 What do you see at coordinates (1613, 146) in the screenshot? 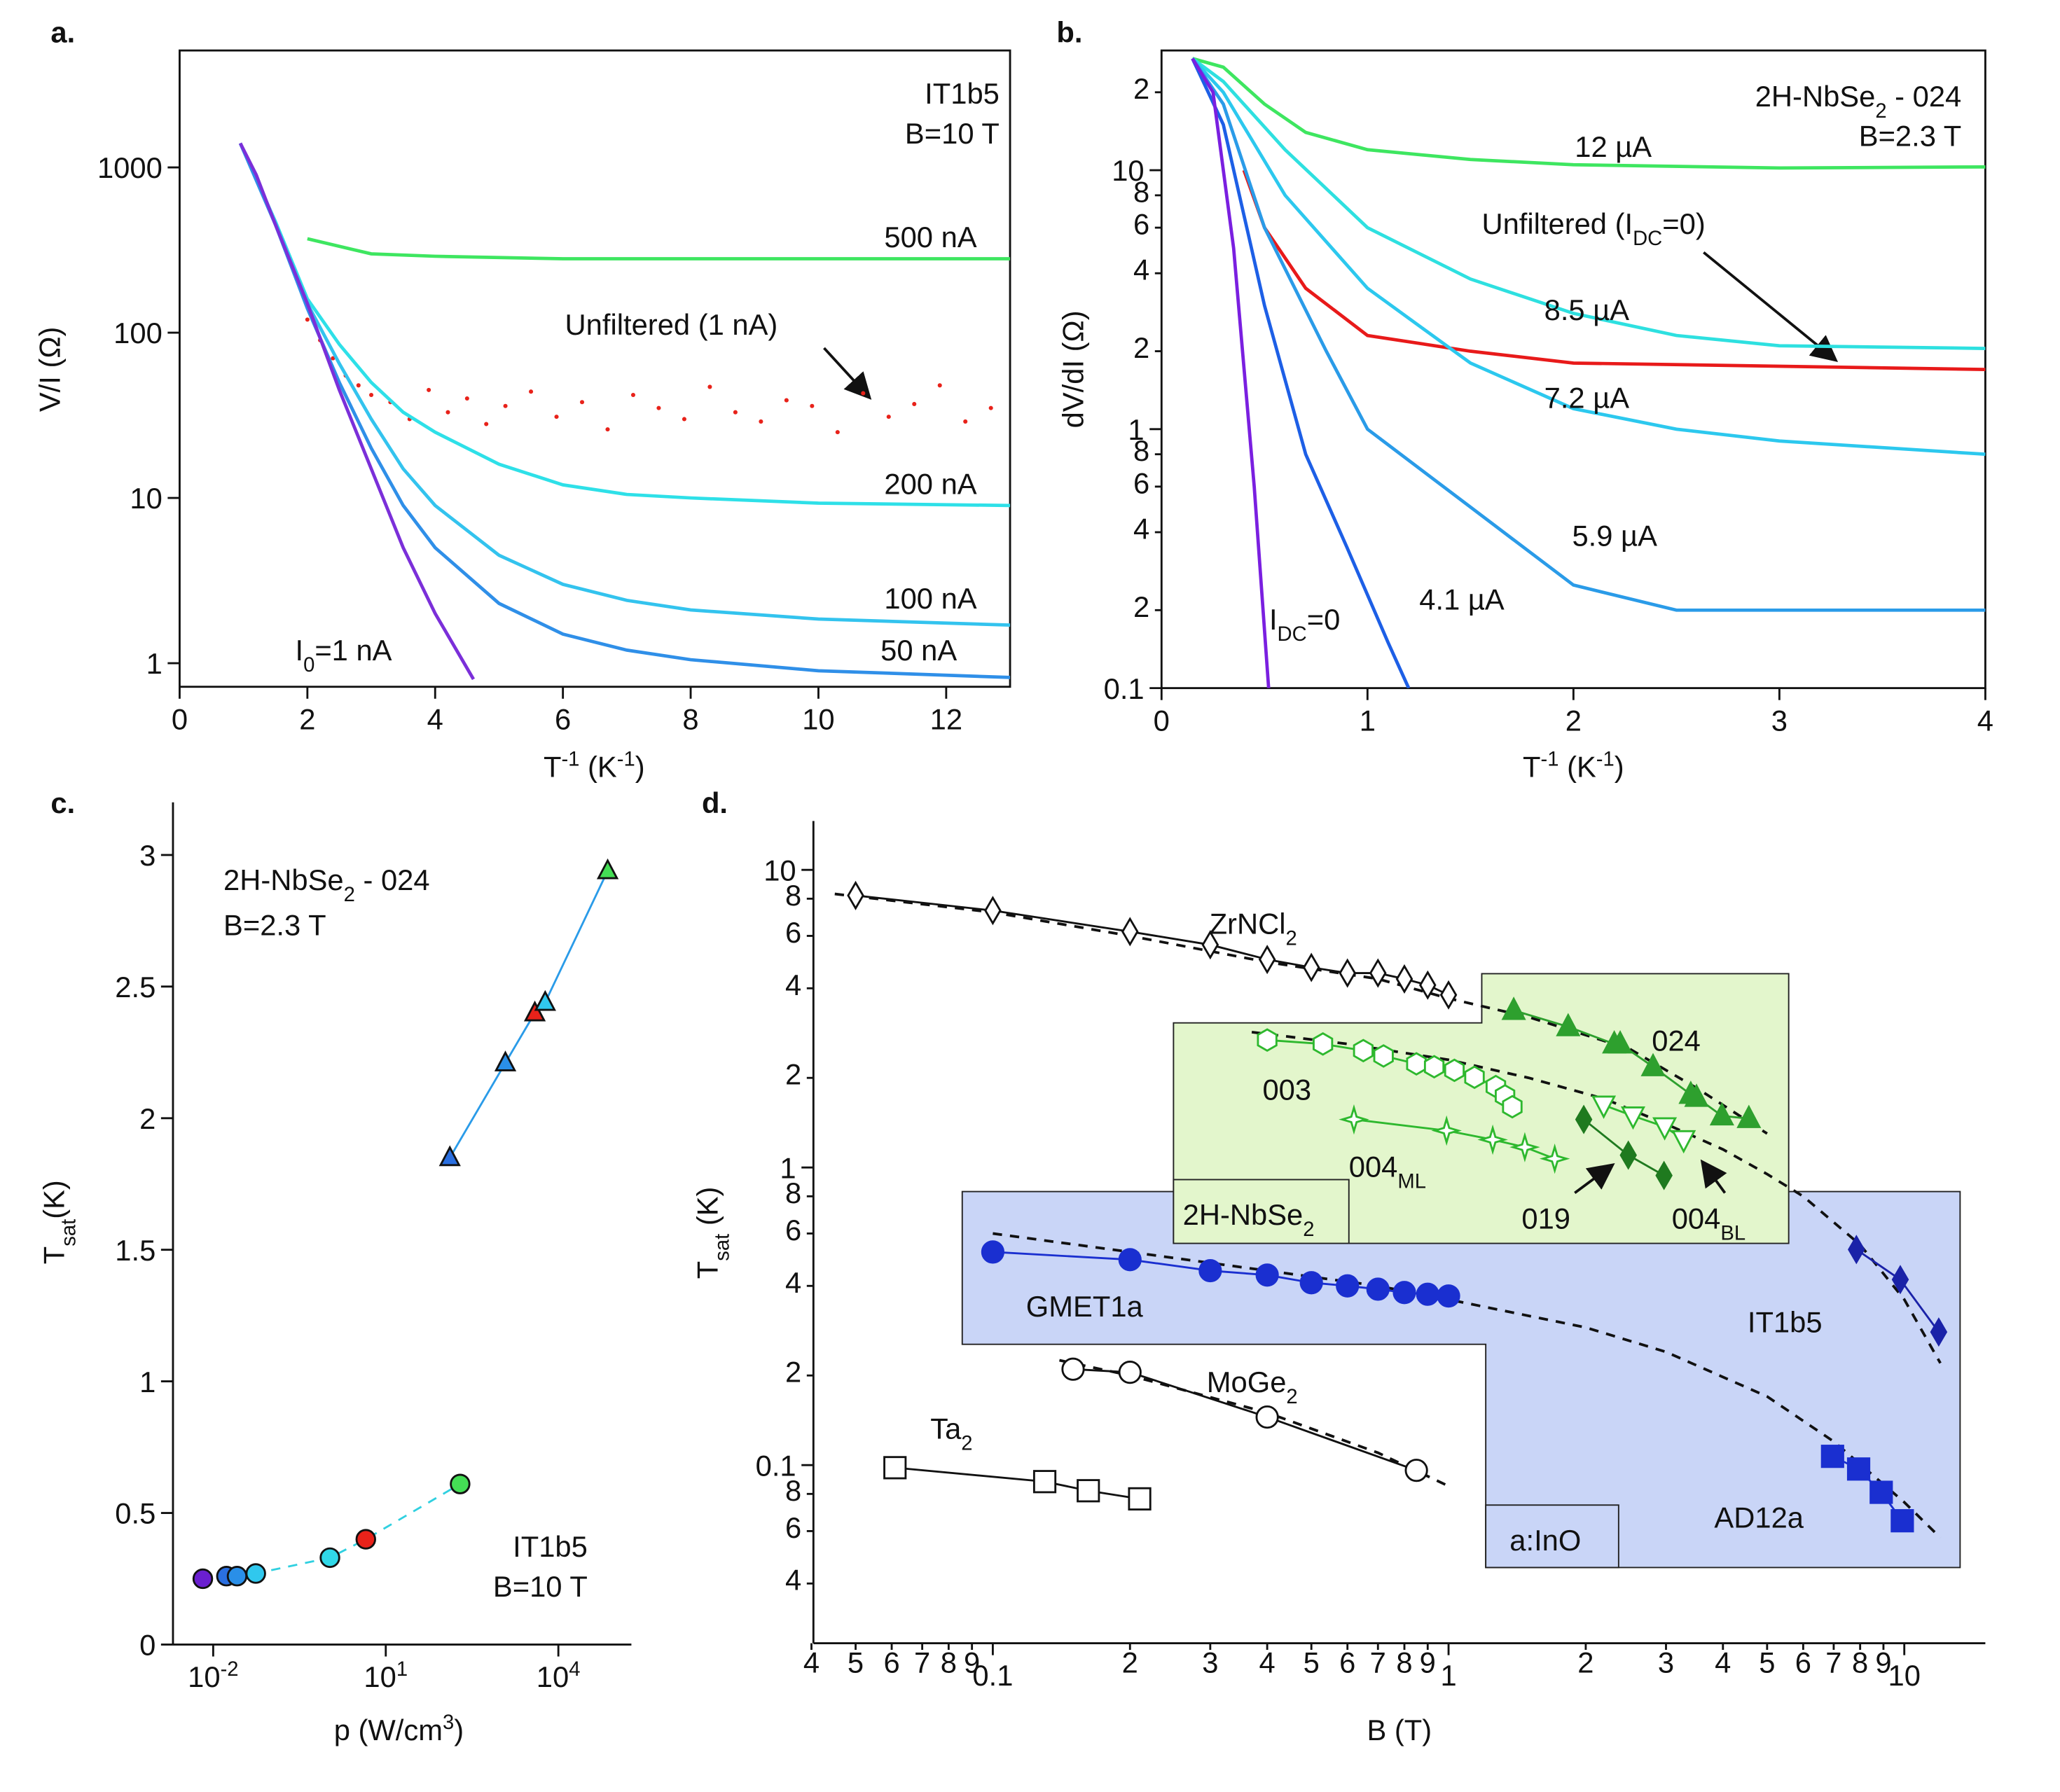
I see `text-part: 12 µA` at bounding box center [1613, 146].